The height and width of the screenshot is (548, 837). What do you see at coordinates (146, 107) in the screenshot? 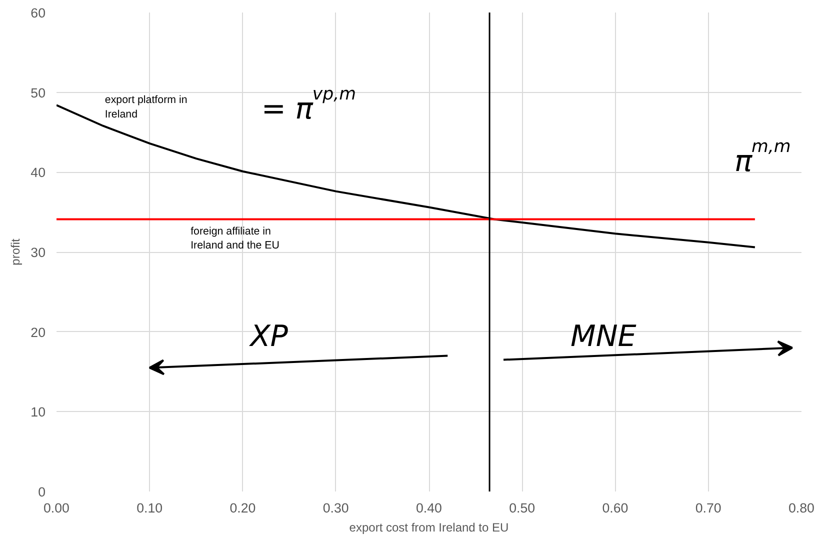
I see `series-label: export platform in Ireland` at bounding box center [146, 107].